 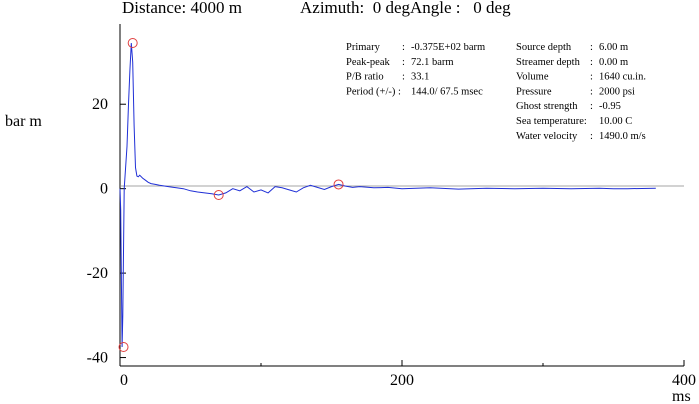 I want to click on info-value: 72.1 barm, so click(x=432, y=62).